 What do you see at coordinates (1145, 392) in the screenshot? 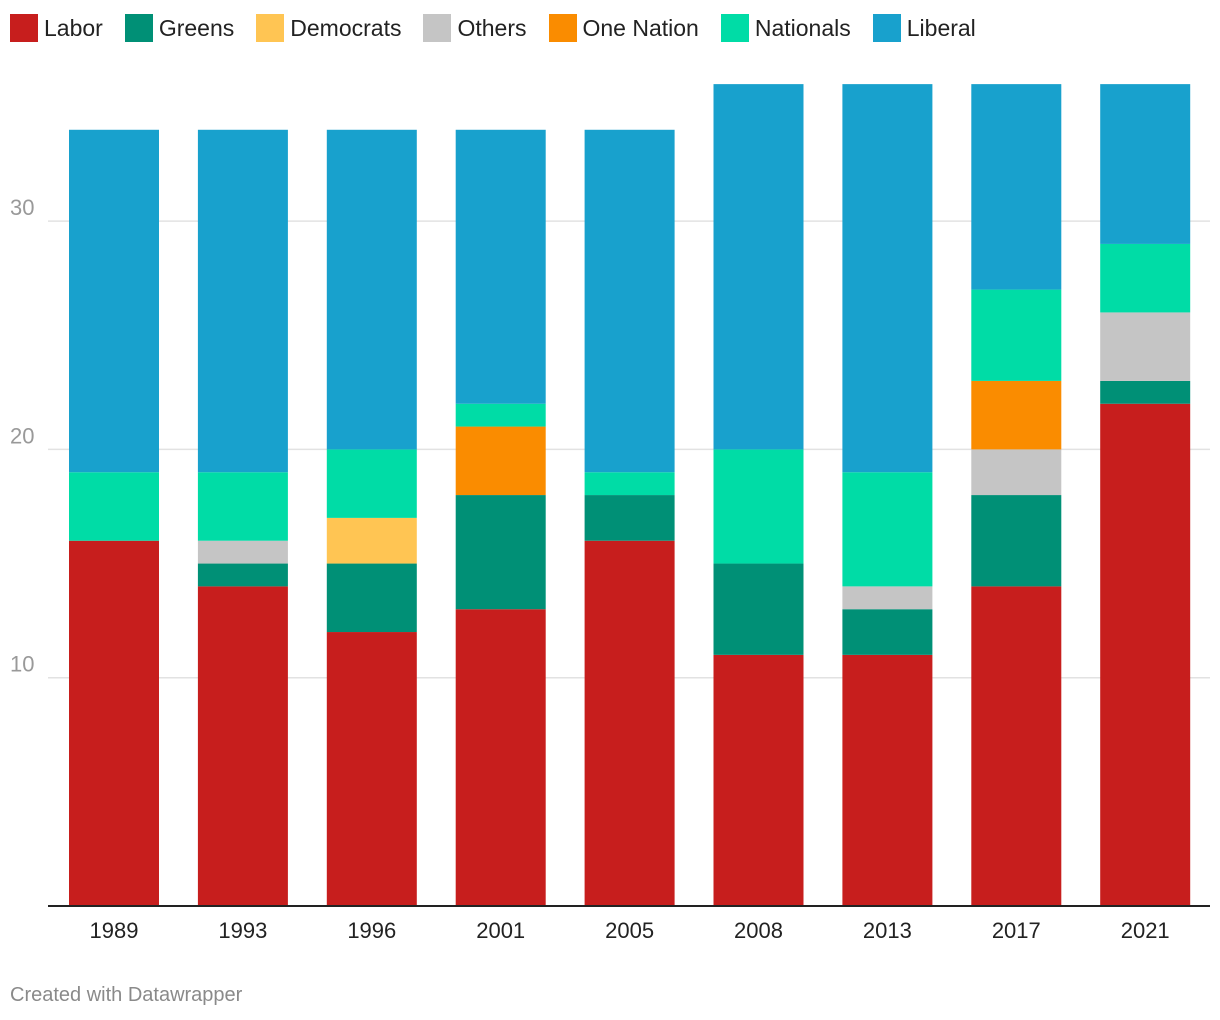
I see `bar-2021-greens` at bounding box center [1145, 392].